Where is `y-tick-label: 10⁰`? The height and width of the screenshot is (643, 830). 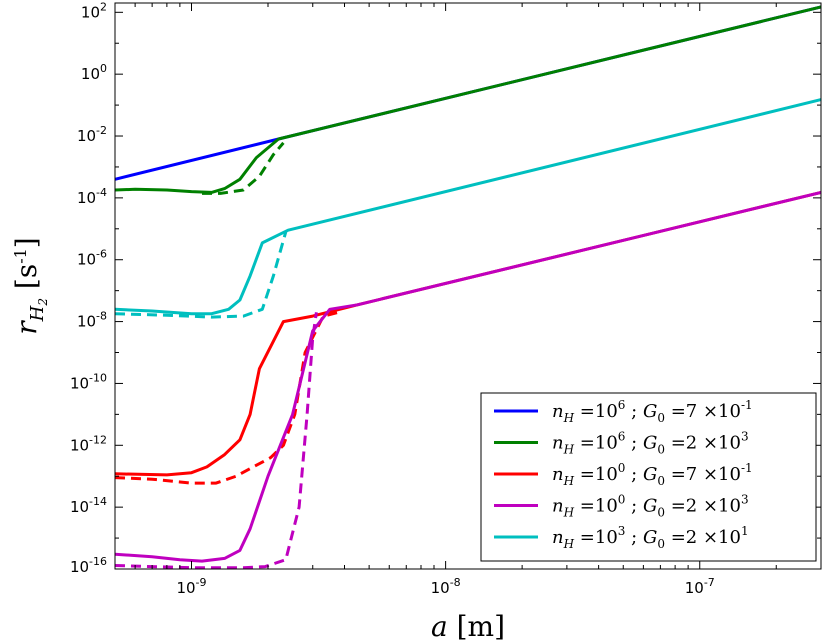 y-tick-label: 10⁰ is located at coordinates (94, 72).